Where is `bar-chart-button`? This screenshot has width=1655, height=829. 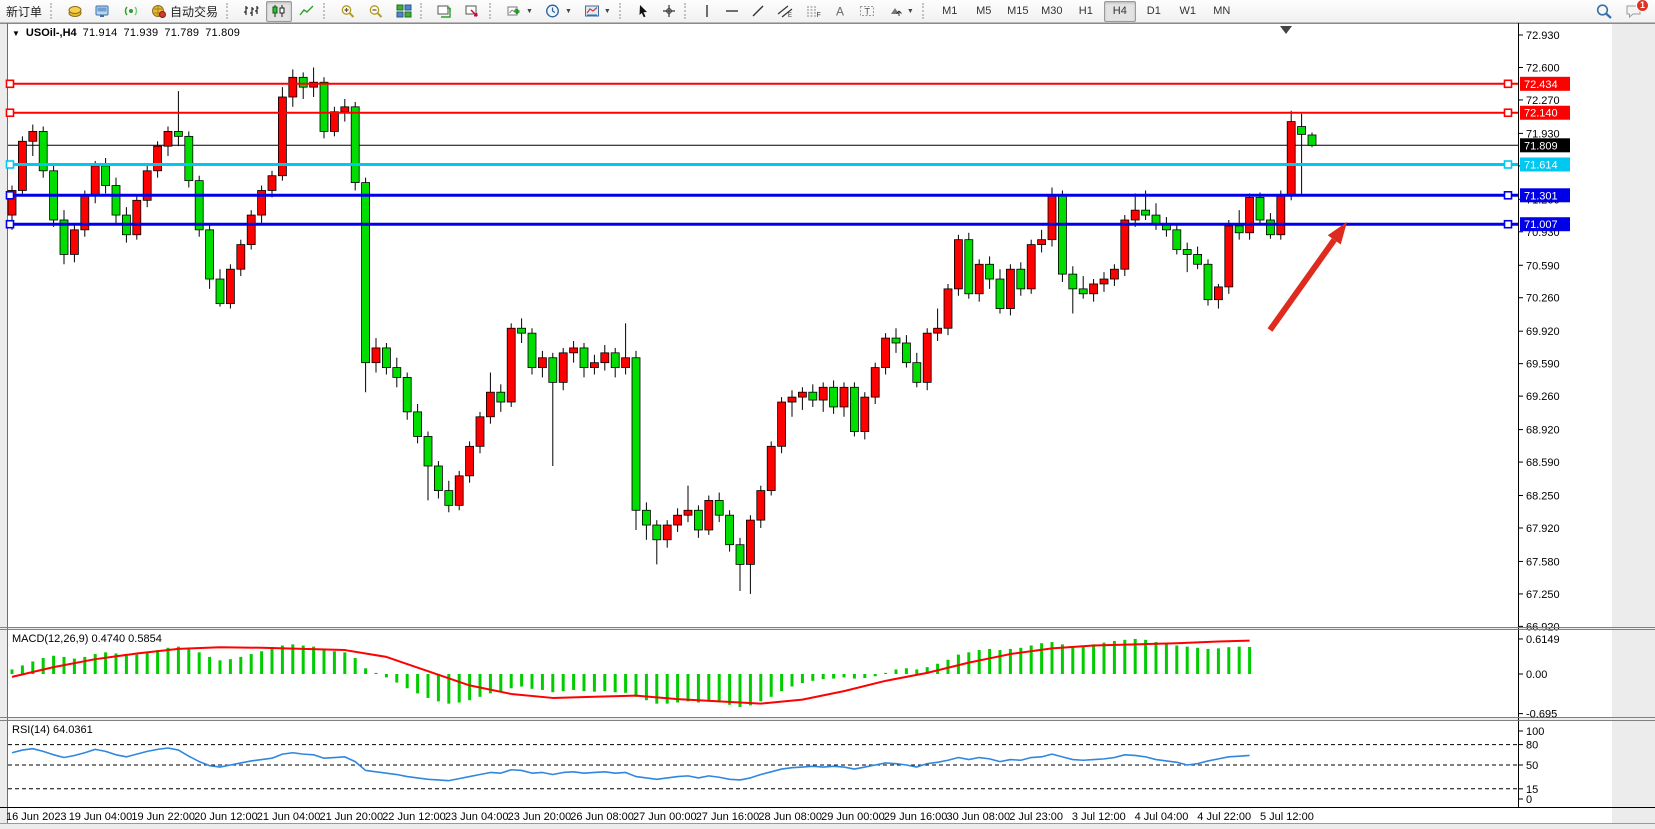
bar-chart-button is located at coordinates (251, 11).